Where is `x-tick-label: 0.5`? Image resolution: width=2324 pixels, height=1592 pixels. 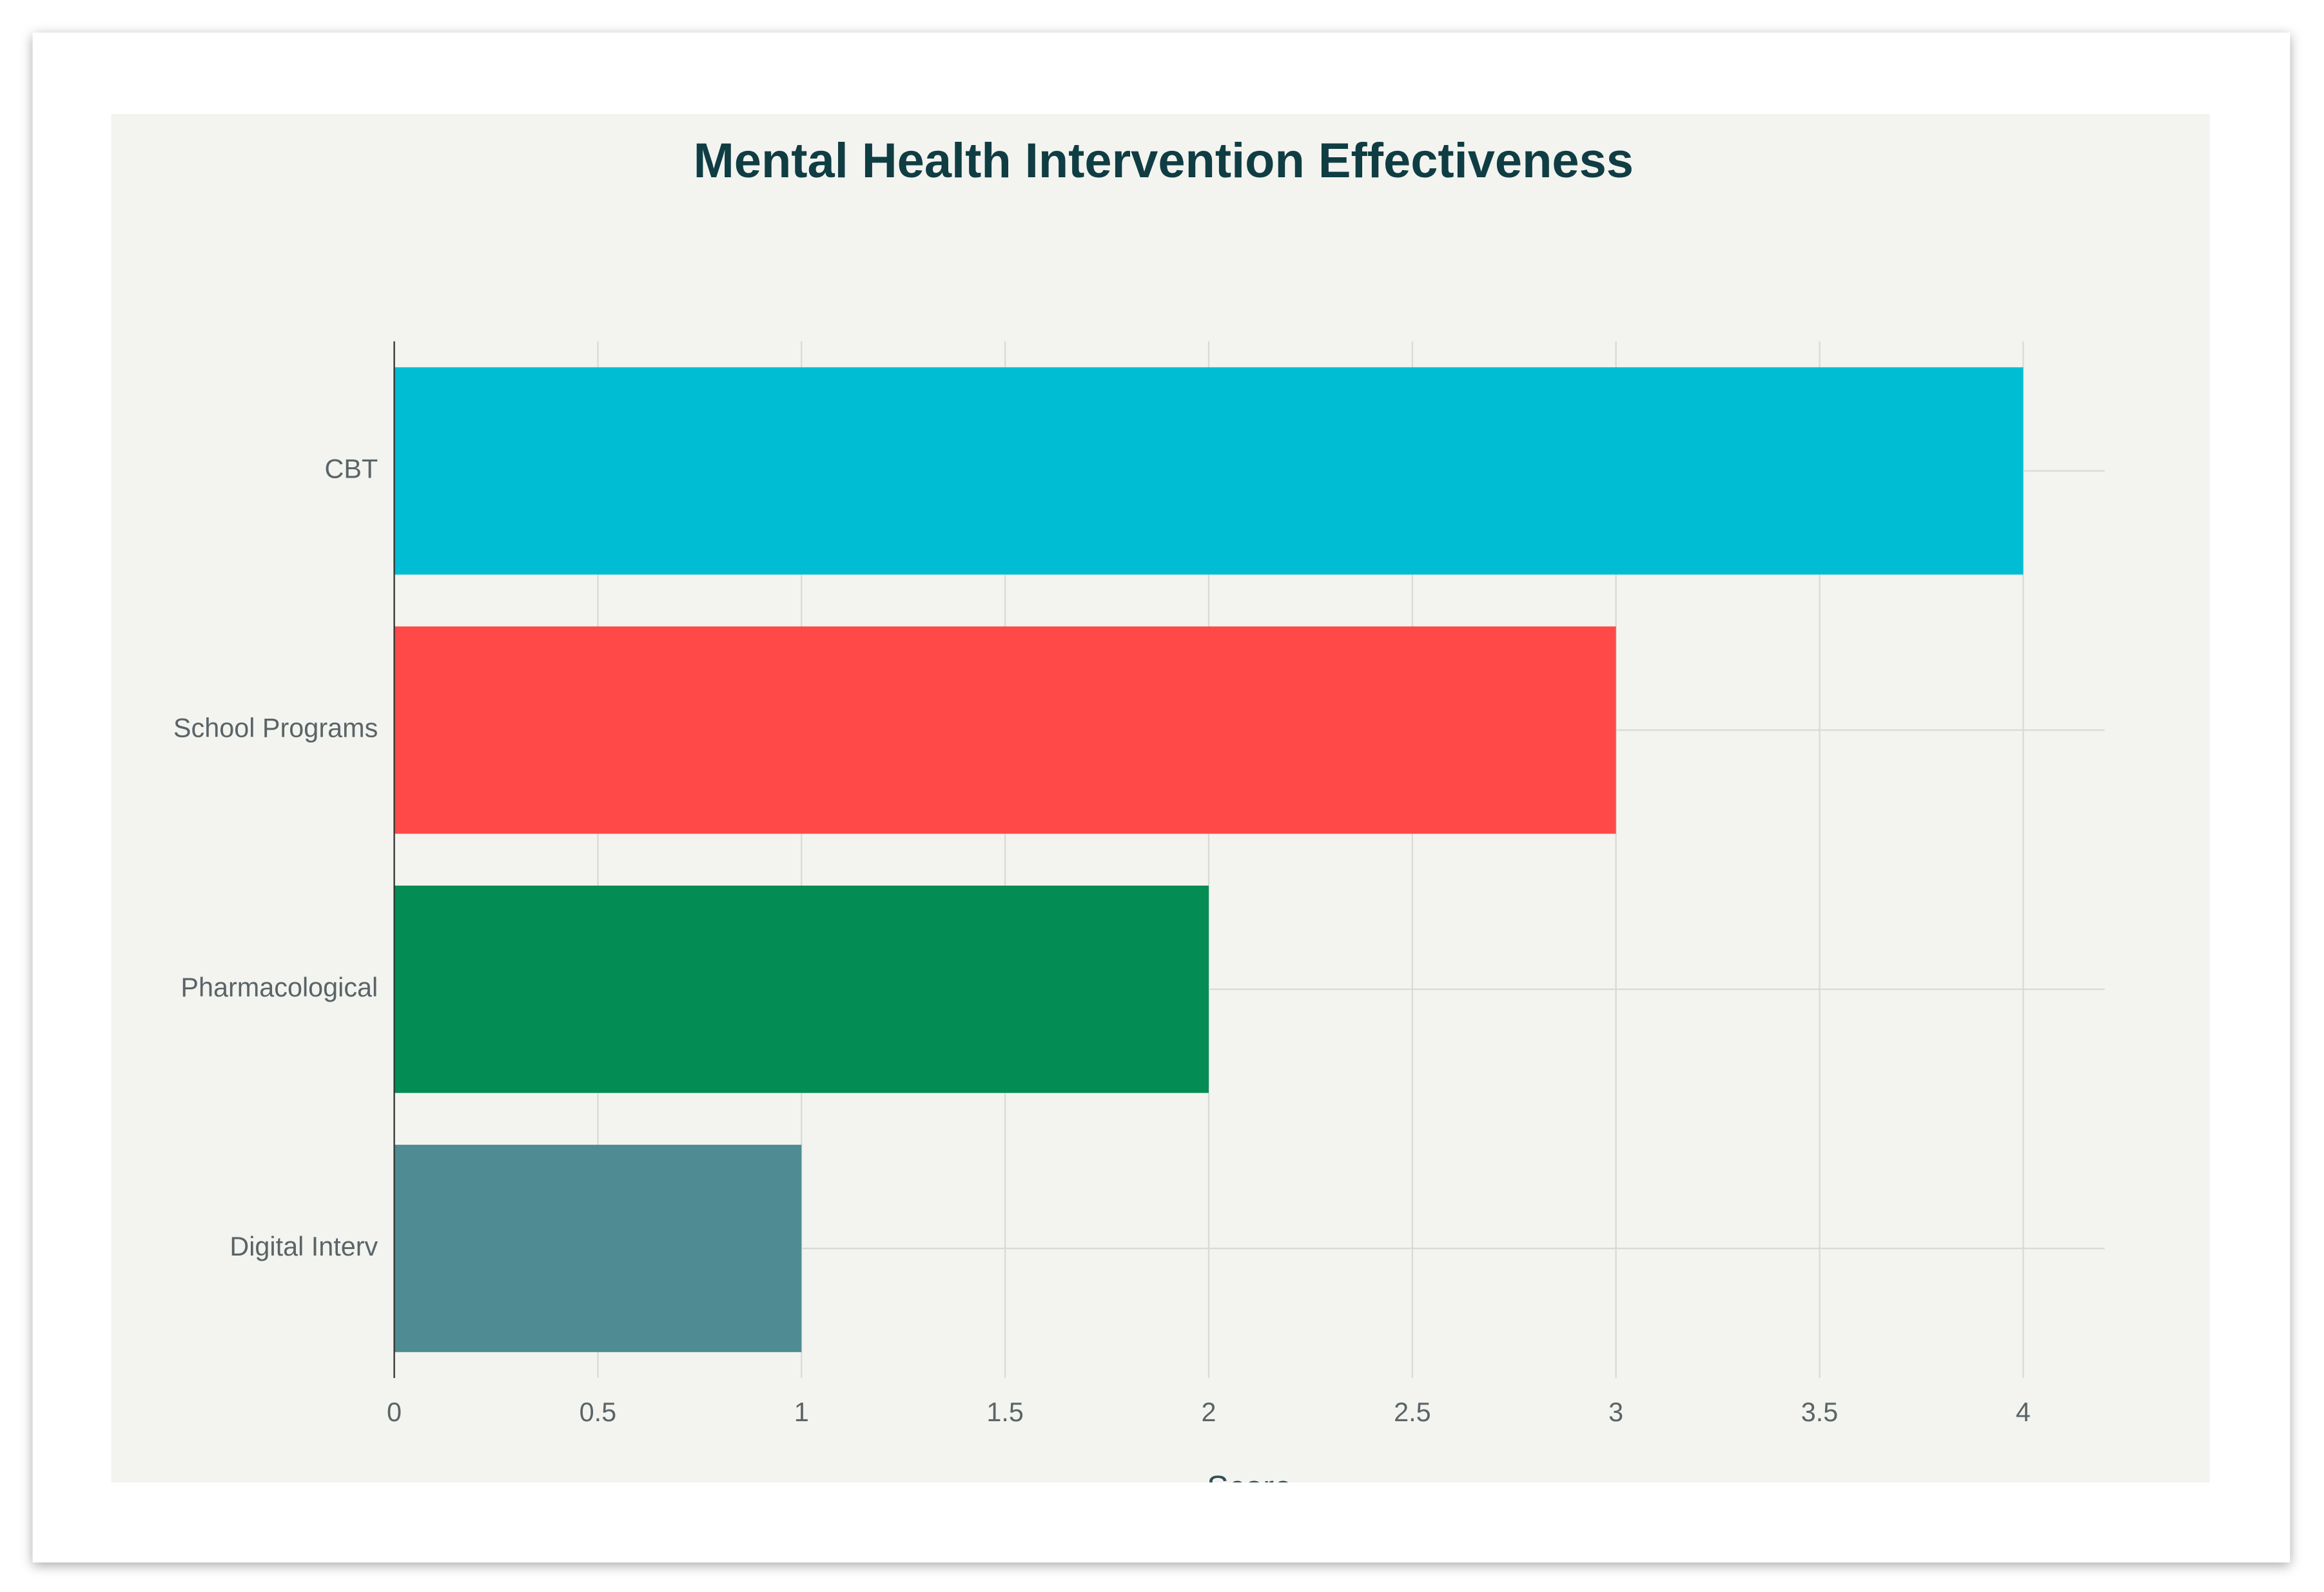
x-tick-label: 0.5 is located at coordinates (598, 1412).